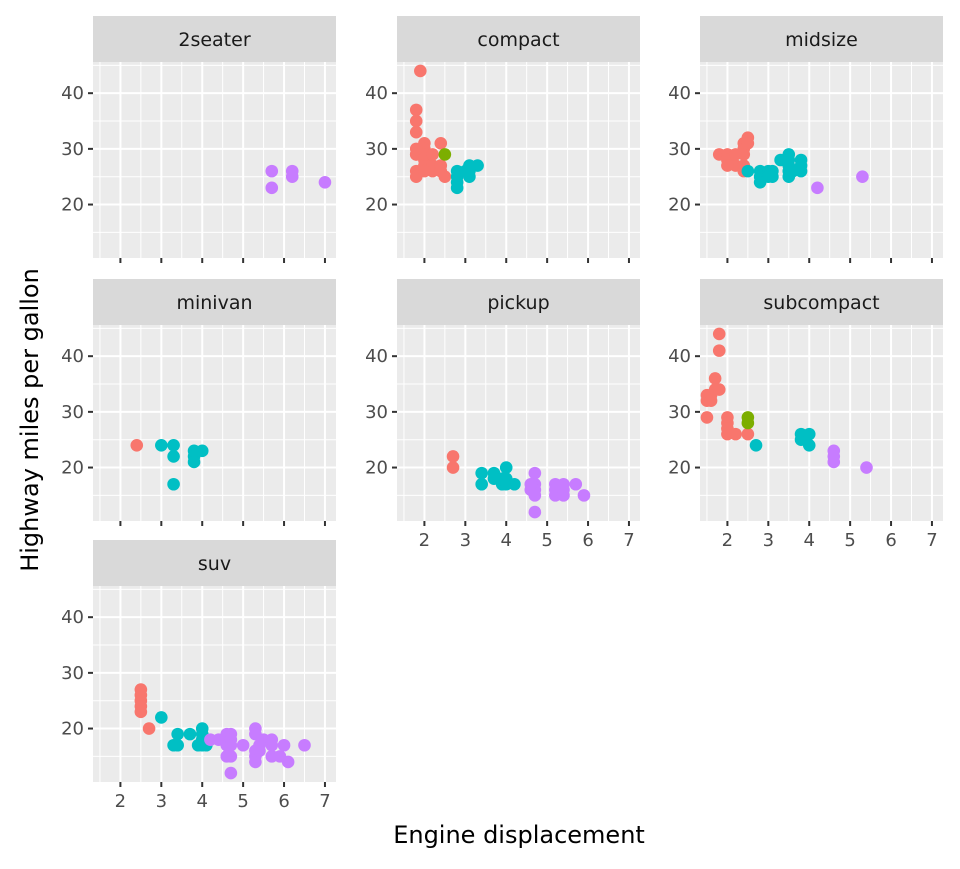 The width and height of the screenshot is (960, 869). Describe the element at coordinates (502, 139) in the screenshot. I see `facet-panel-compact: compact 20 30 40` at that location.